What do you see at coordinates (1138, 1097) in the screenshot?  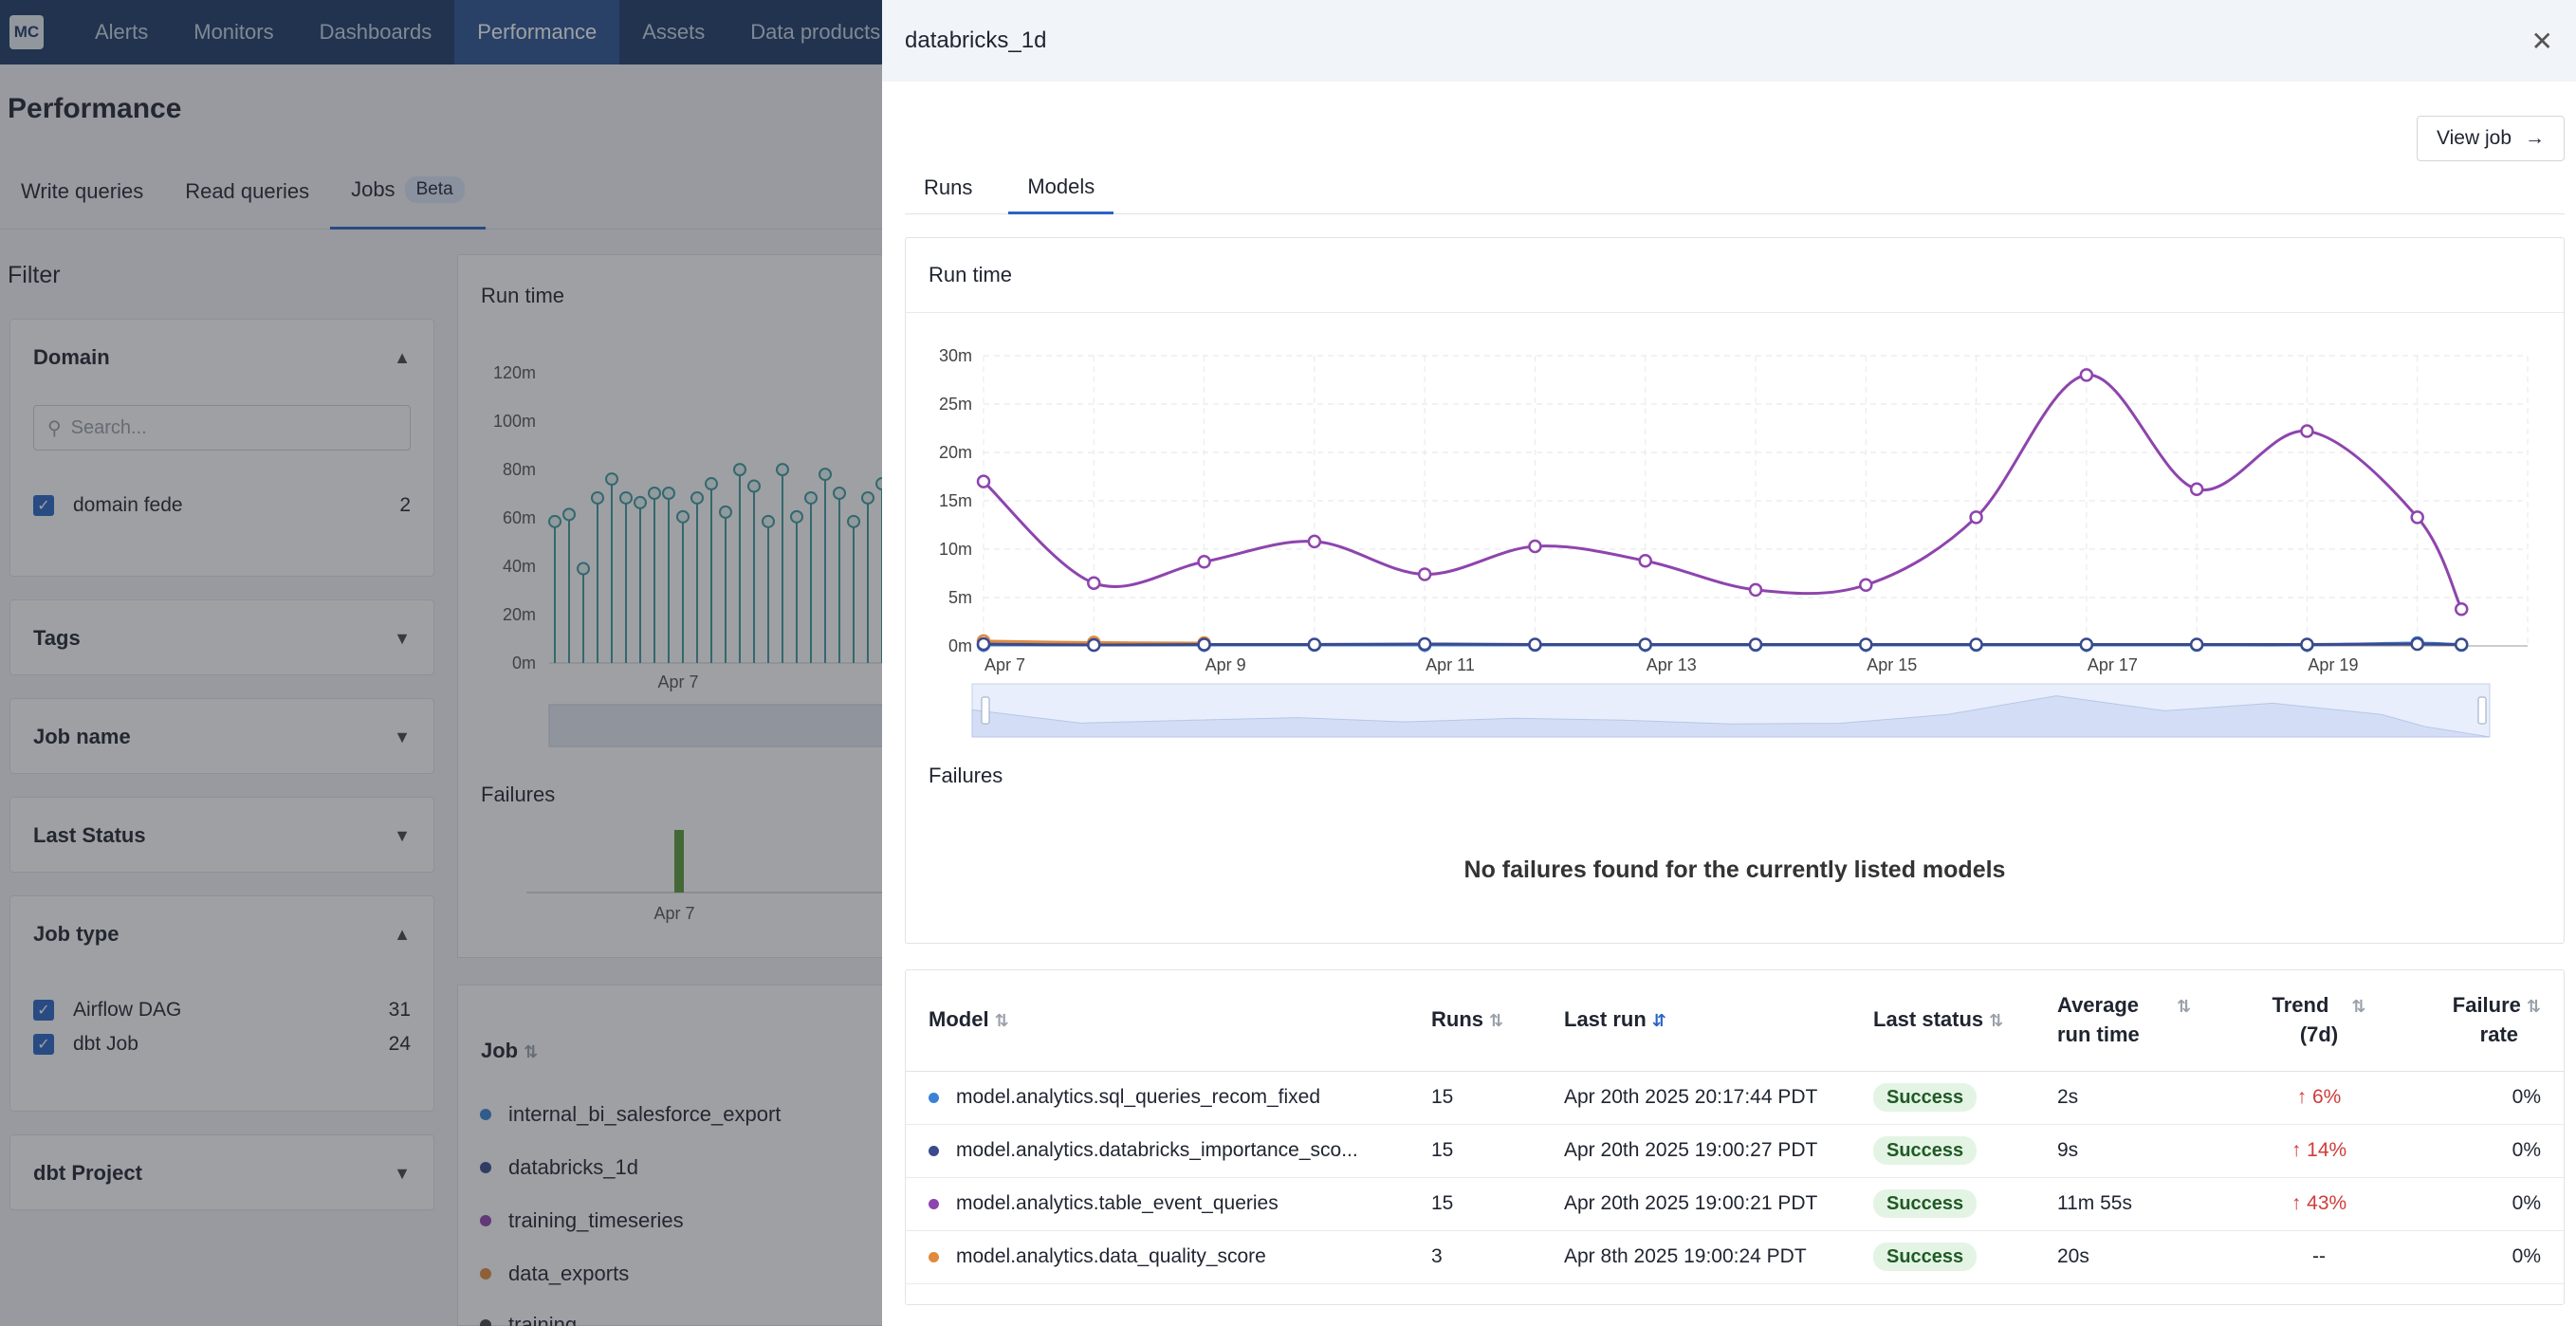 I see `model-name: model.analytics.sql_queries_recom_fixed` at bounding box center [1138, 1097].